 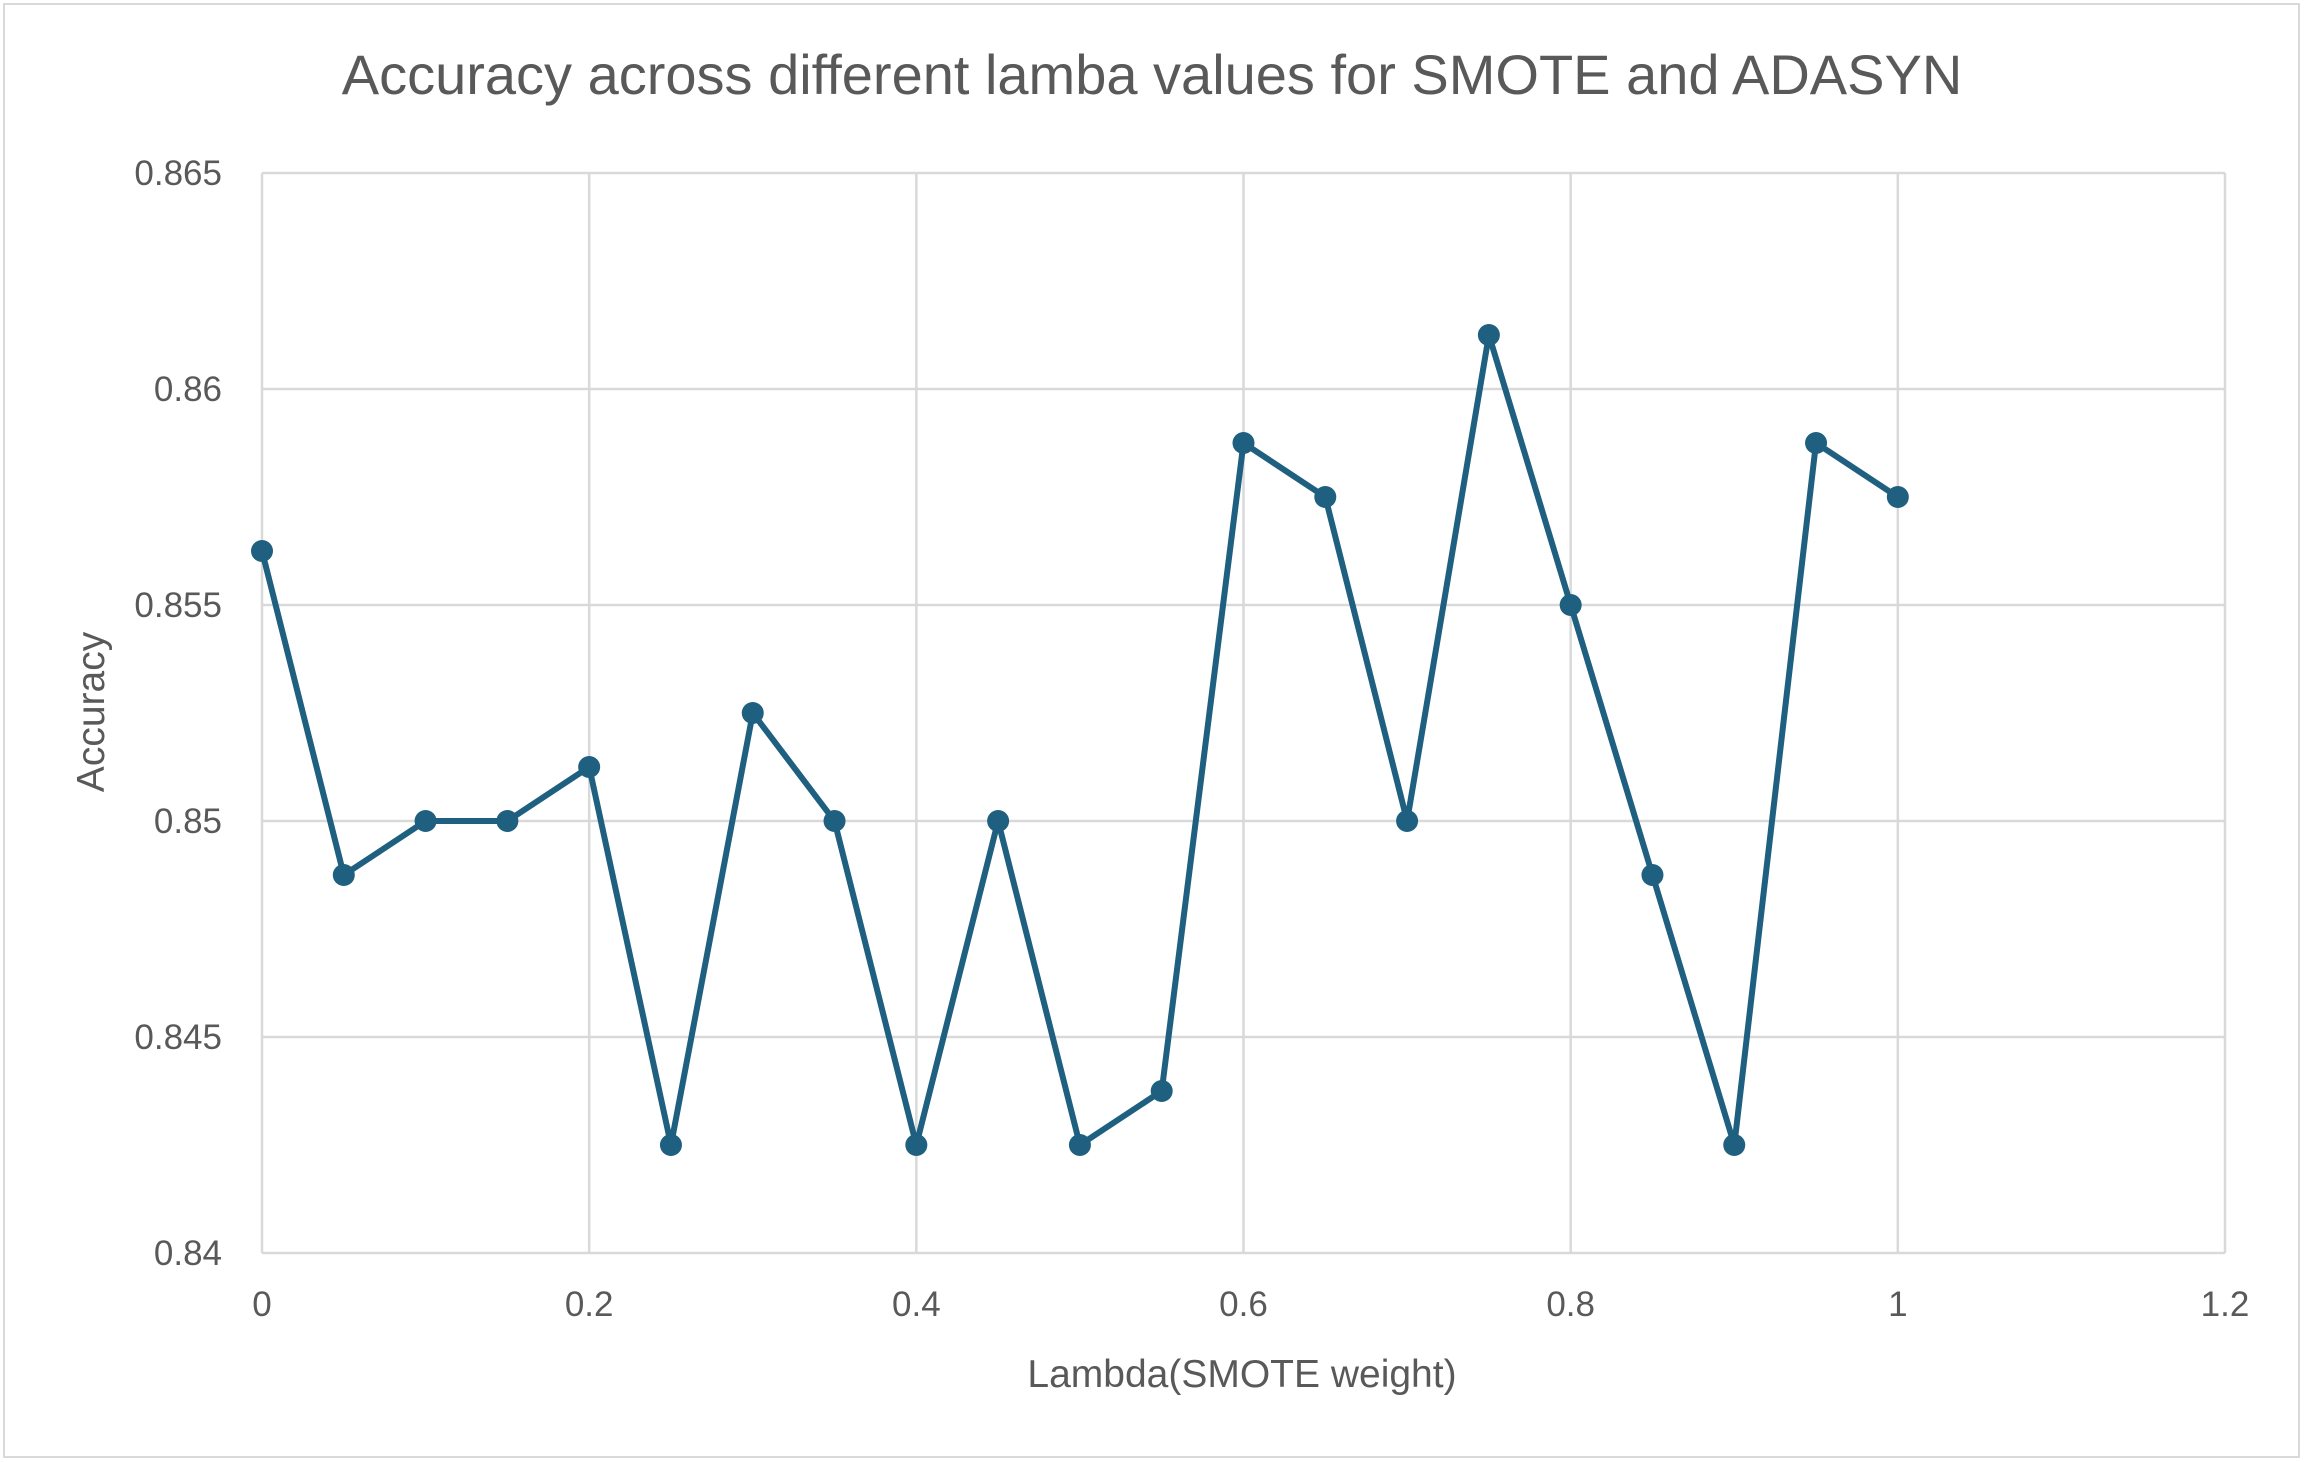 I want to click on x-tick-label: 0.8, so click(x=1570, y=1304).